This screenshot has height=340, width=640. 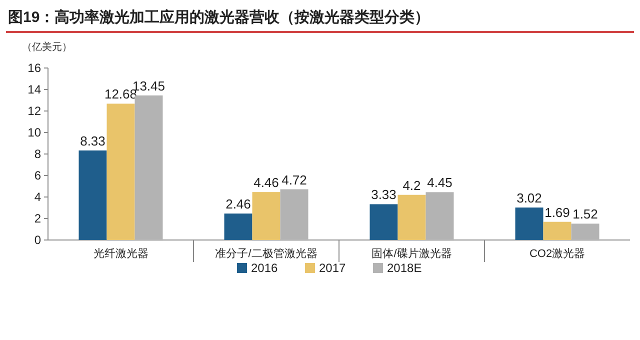 I want to click on x-tick-label: CO2激光器, so click(x=557, y=253).